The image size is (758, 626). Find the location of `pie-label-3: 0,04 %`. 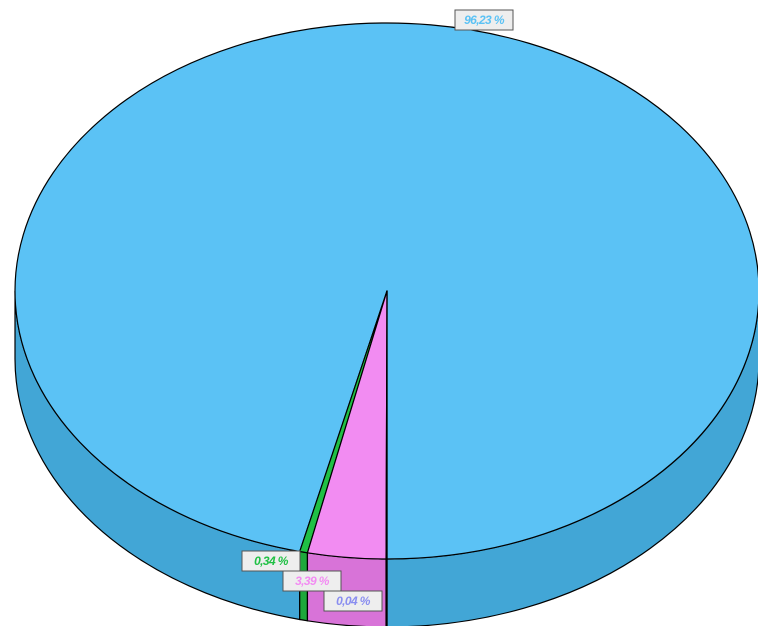

pie-label-3: 0,04 % is located at coordinates (353, 601).